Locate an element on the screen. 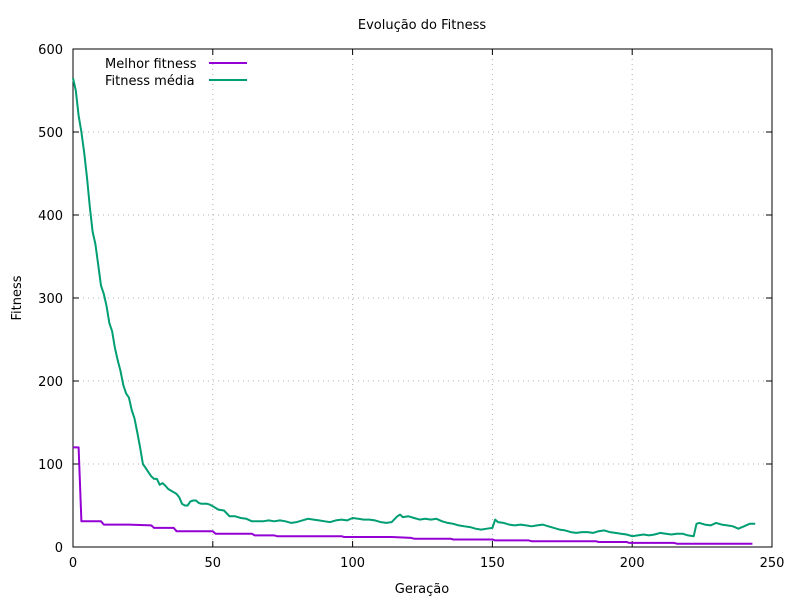 Image resolution: width=800 pixels, height=600 pixels. x-tick-label: 250 is located at coordinates (772, 563).